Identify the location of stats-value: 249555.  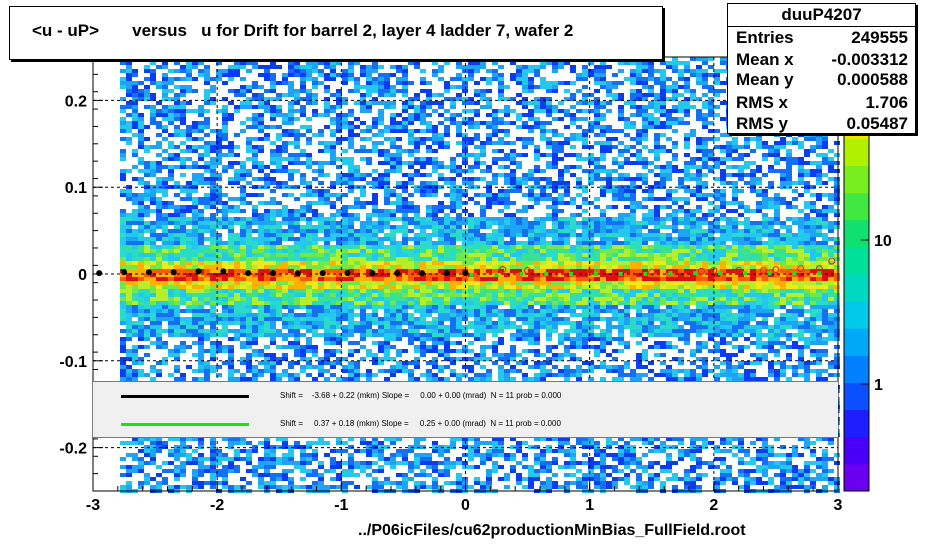
(879, 37).